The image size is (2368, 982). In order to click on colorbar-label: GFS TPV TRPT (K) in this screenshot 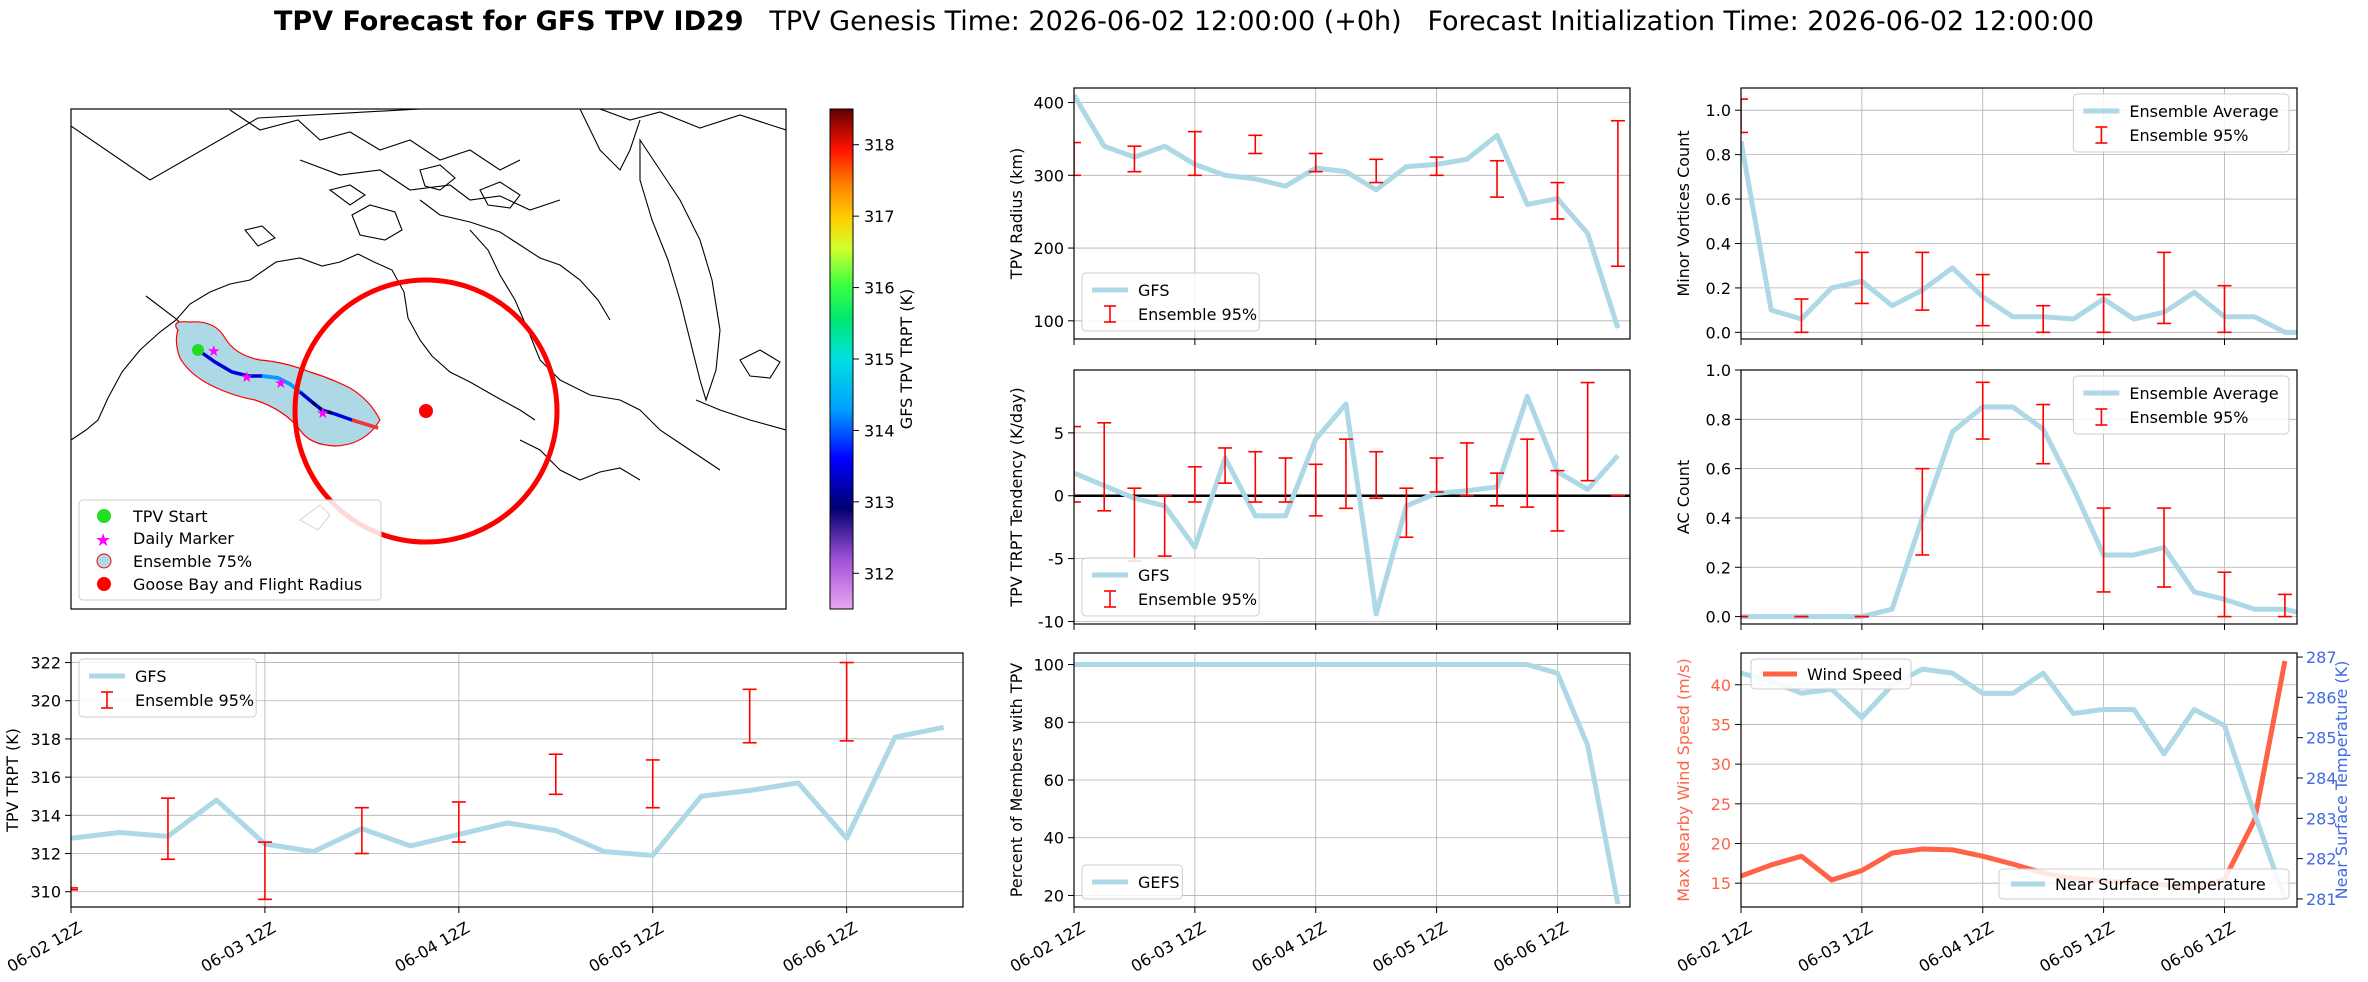, I will do `click(906, 359)`.